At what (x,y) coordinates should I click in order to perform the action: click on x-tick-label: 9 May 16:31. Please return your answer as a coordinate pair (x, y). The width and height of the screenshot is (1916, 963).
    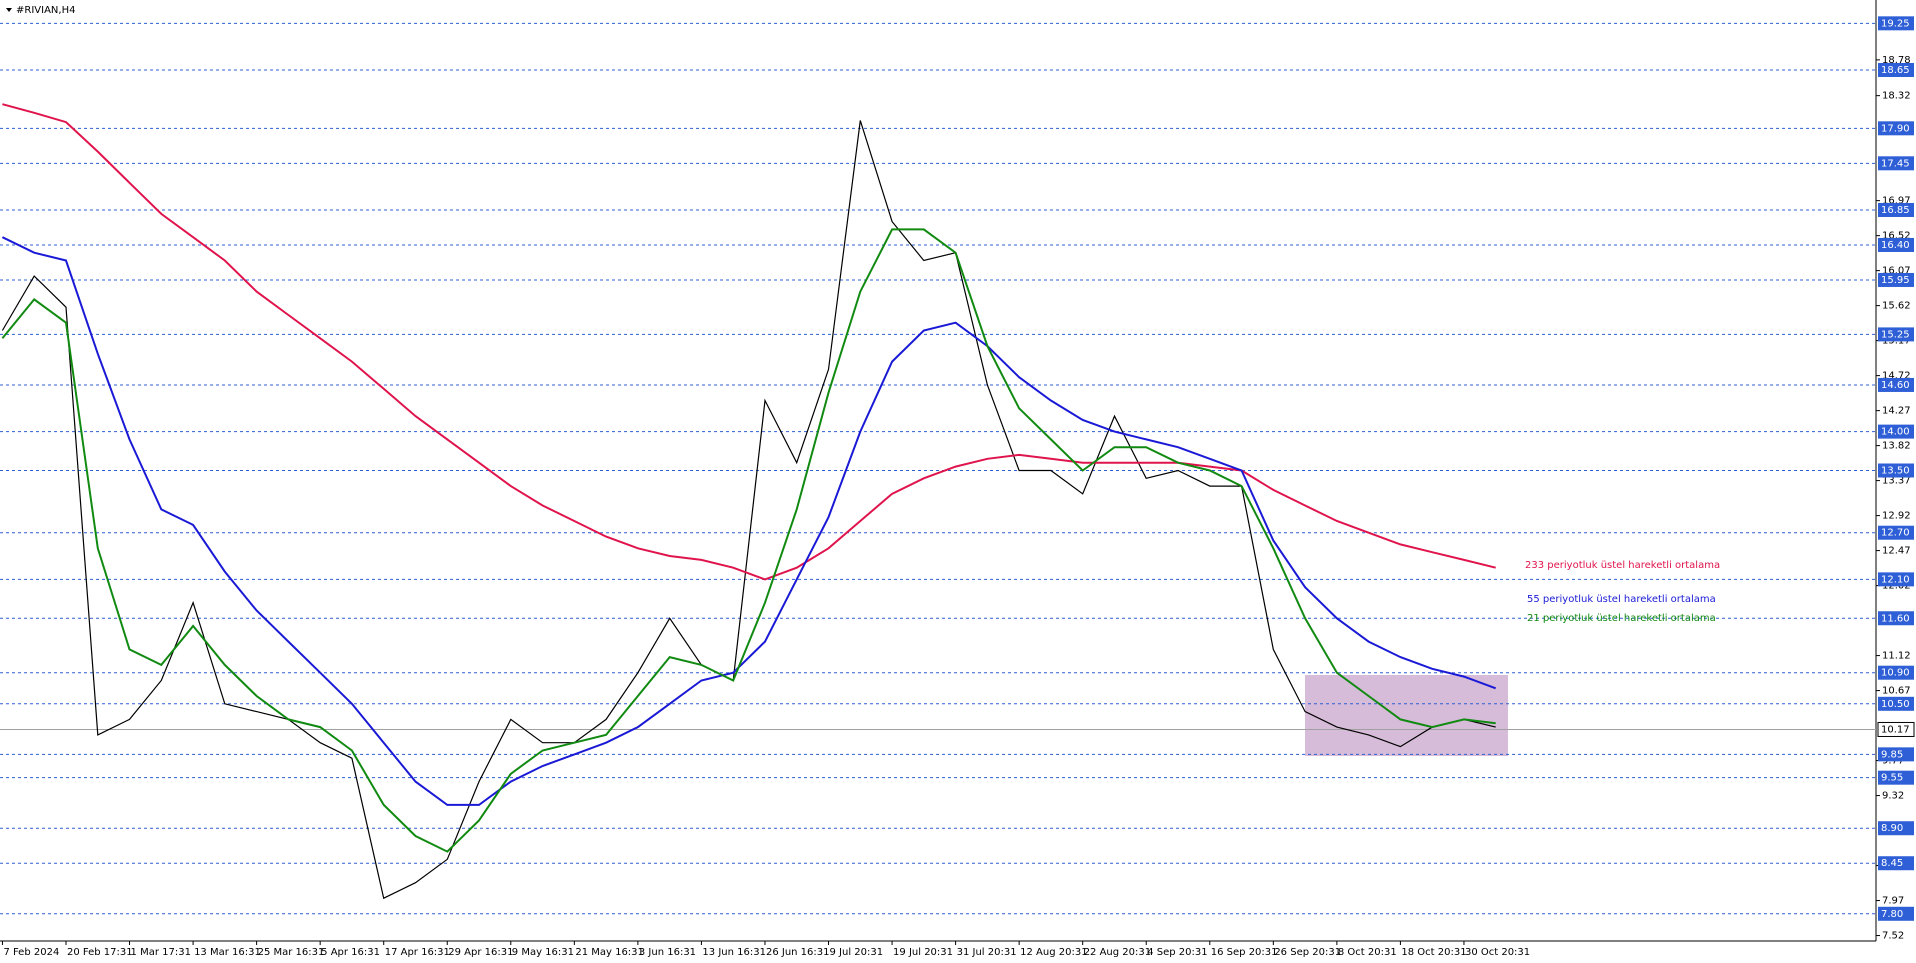
    Looking at the image, I should click on (543, 952).